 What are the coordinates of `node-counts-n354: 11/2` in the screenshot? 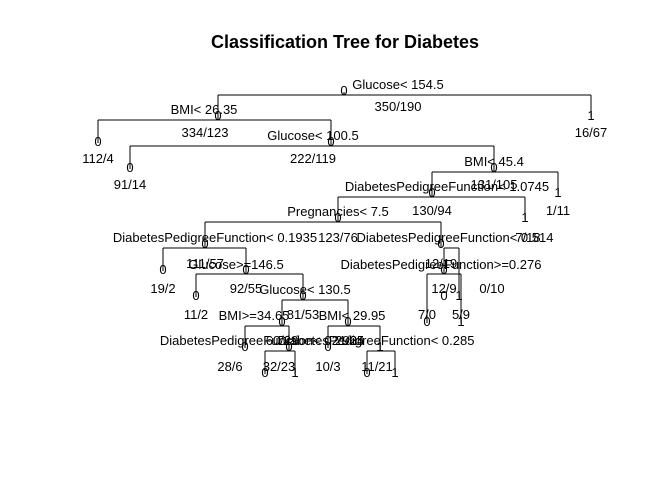 It's located at (196, 314).